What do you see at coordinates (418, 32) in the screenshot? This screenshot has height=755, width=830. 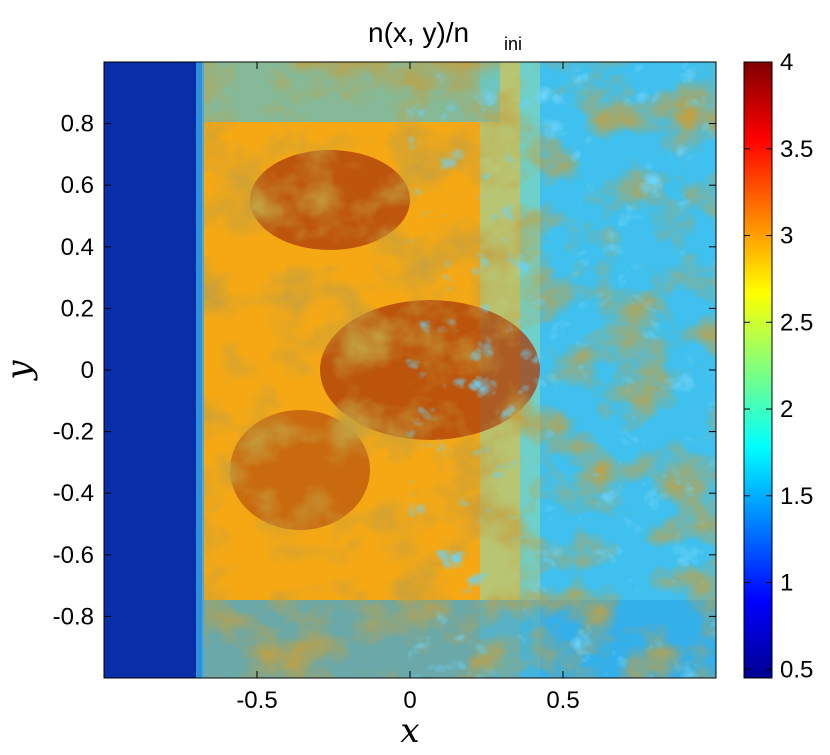 I see `title-main: n(x, y)/n` at bounding box center [418, 32].